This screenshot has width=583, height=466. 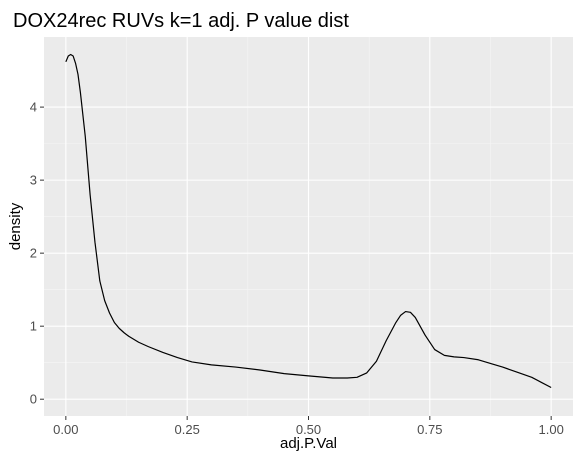 What do you see at coordinates (181, 21) in the screenshot?
I see `chart-title: DOX24rec RUVs k=1 adj. P value dist` at bounding box center [181, 21].